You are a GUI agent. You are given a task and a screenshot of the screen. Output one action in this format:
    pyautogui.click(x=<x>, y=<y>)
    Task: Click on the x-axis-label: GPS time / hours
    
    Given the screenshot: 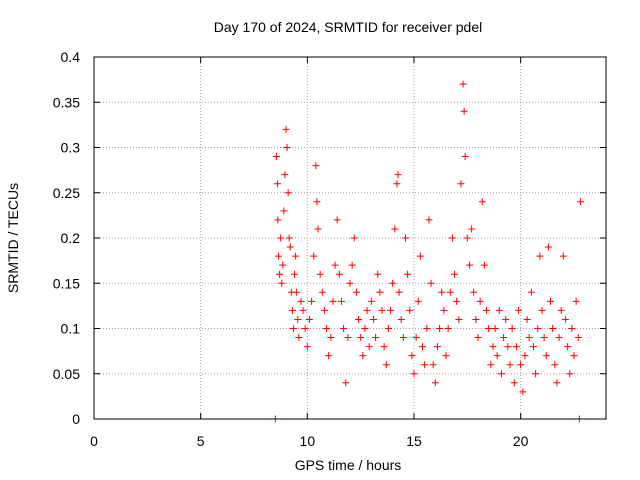 What is the action you would take?
    pyautogui.click(x=348, y=465)
    